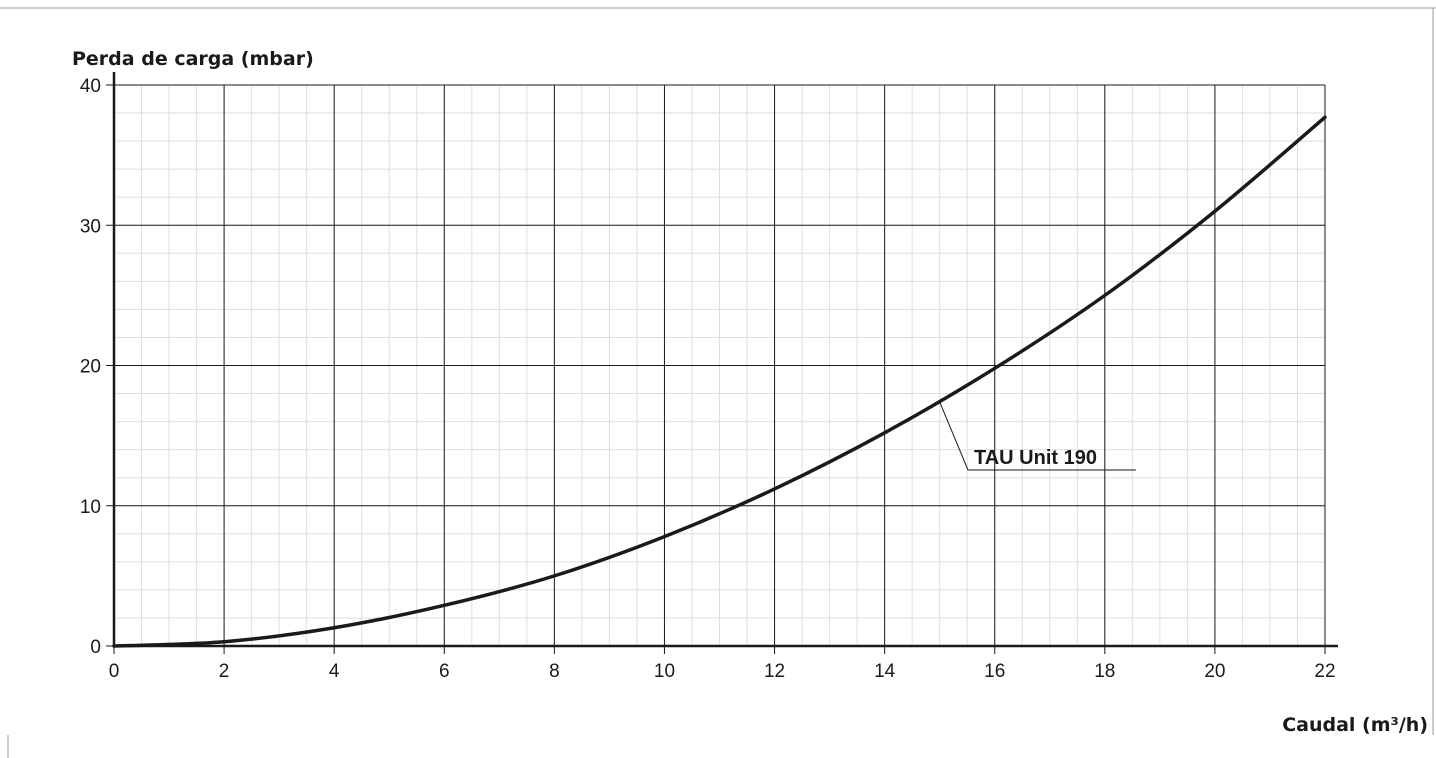 Image resolution: width=1436 pixels, height=758 pixels. What do you see at coordinates (224, 671) in the screenshot?
I see `x-tick-label: 2` at bounding box center [224, 671].